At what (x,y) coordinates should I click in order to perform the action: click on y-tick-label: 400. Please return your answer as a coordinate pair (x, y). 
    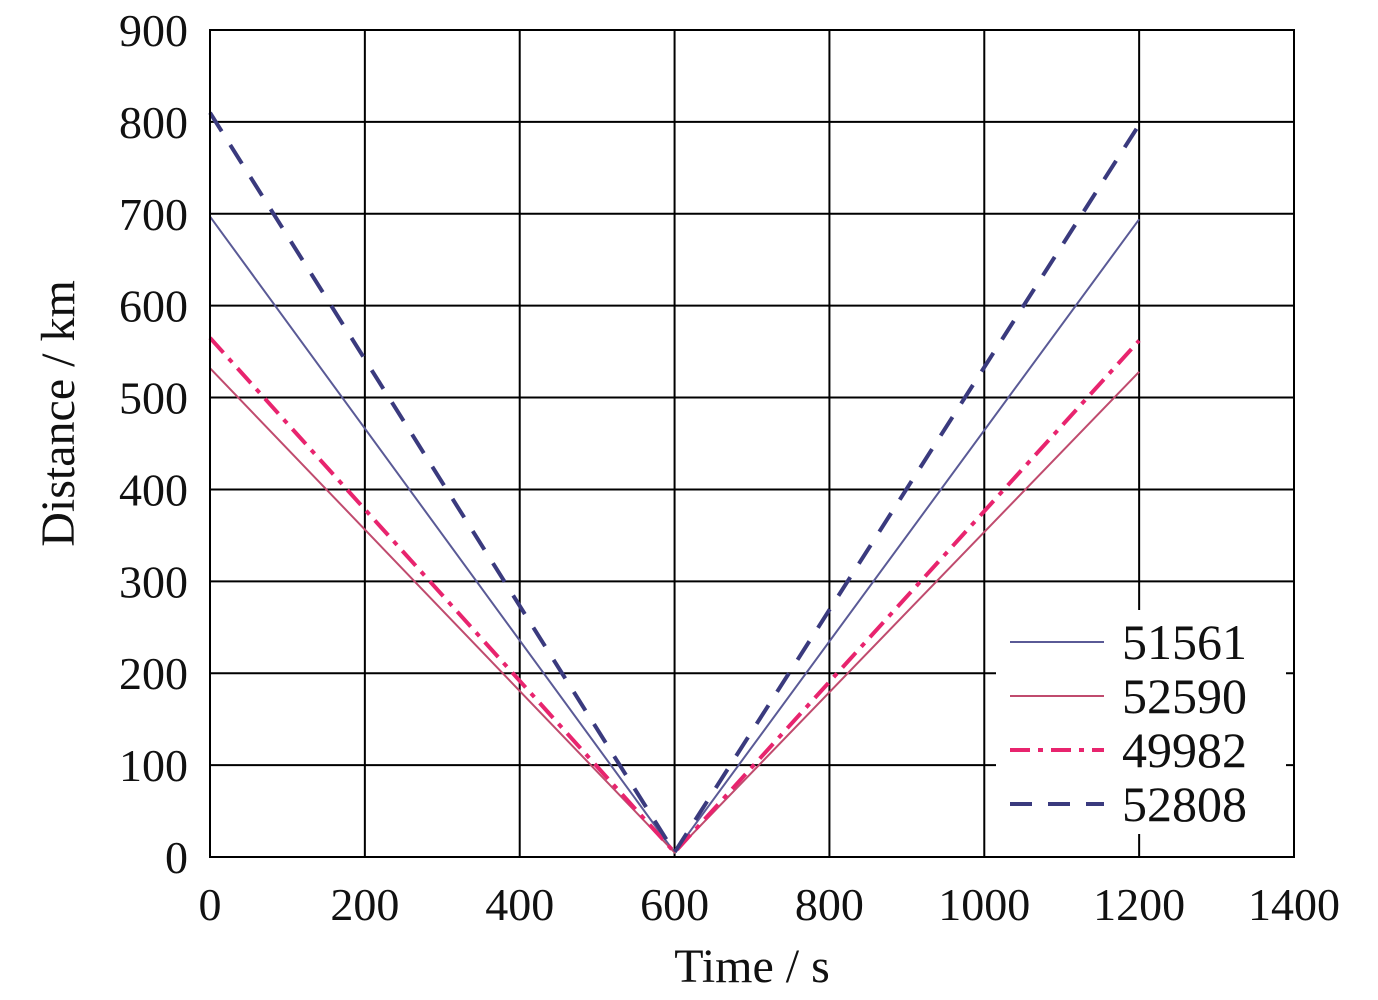
    Looking at the image, I should click on (153, 489).